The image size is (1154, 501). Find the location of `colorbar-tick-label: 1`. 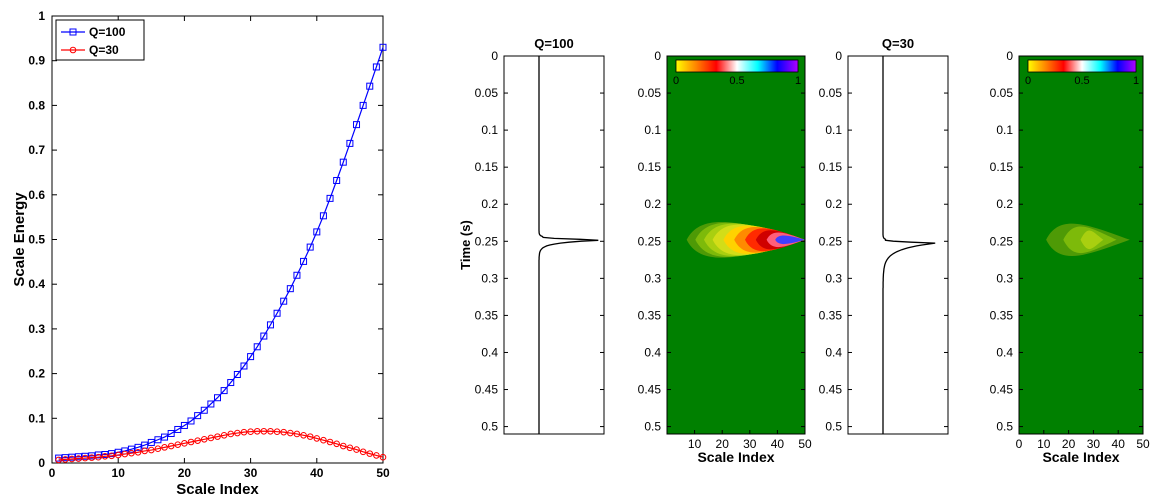

colorbar-tick-label: 1 is located at coordinates (1136, 81).